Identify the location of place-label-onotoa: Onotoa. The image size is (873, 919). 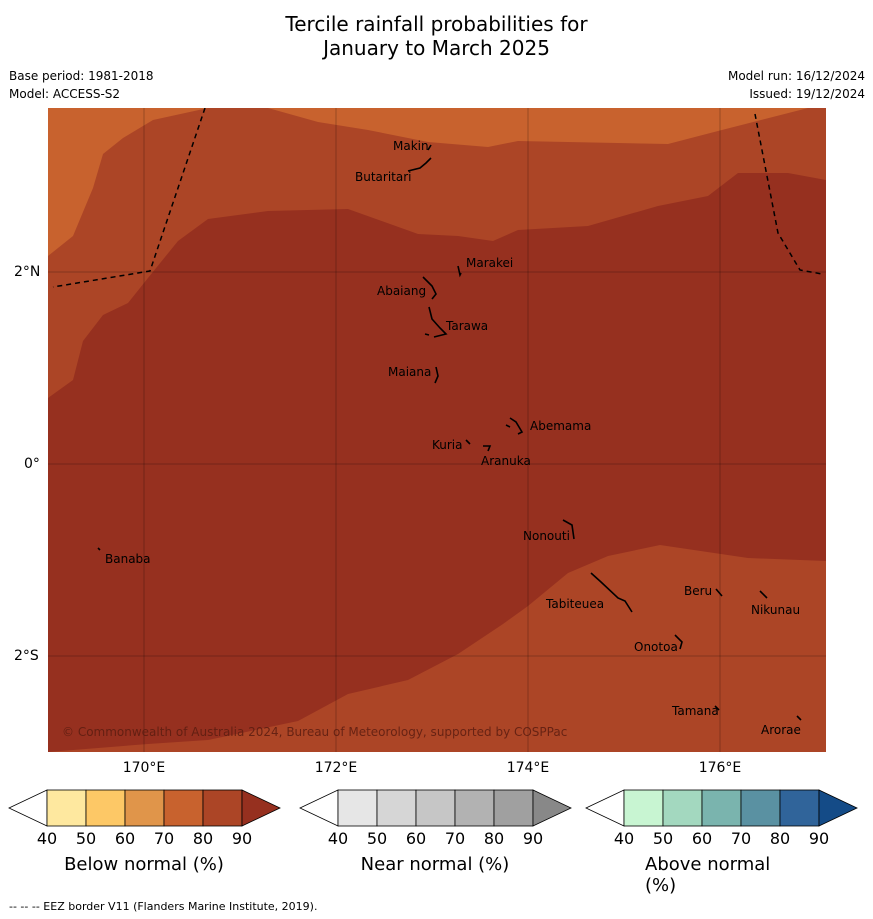
(656, 647).